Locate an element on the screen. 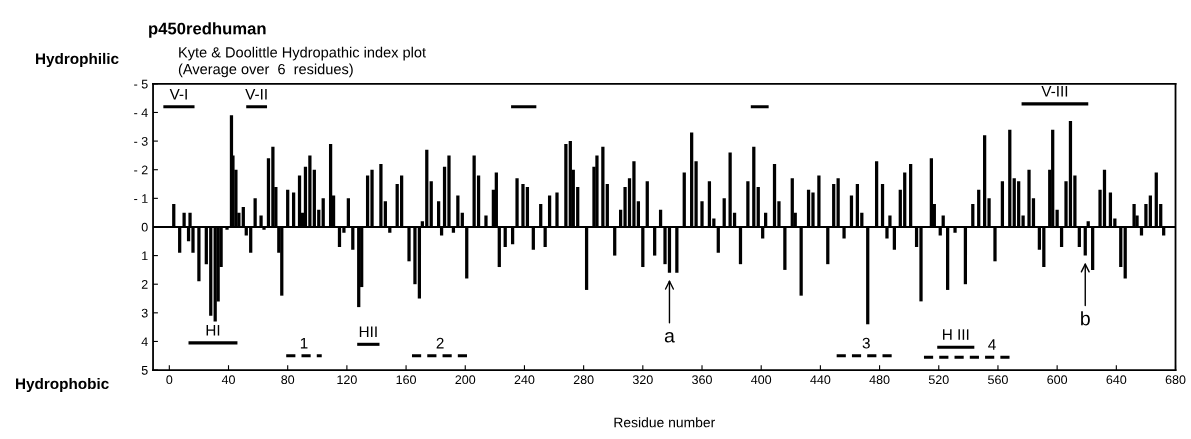 This screenshot has height=439, width=1191. x-tick-label: 640 is located at coordinates (1116, 380).